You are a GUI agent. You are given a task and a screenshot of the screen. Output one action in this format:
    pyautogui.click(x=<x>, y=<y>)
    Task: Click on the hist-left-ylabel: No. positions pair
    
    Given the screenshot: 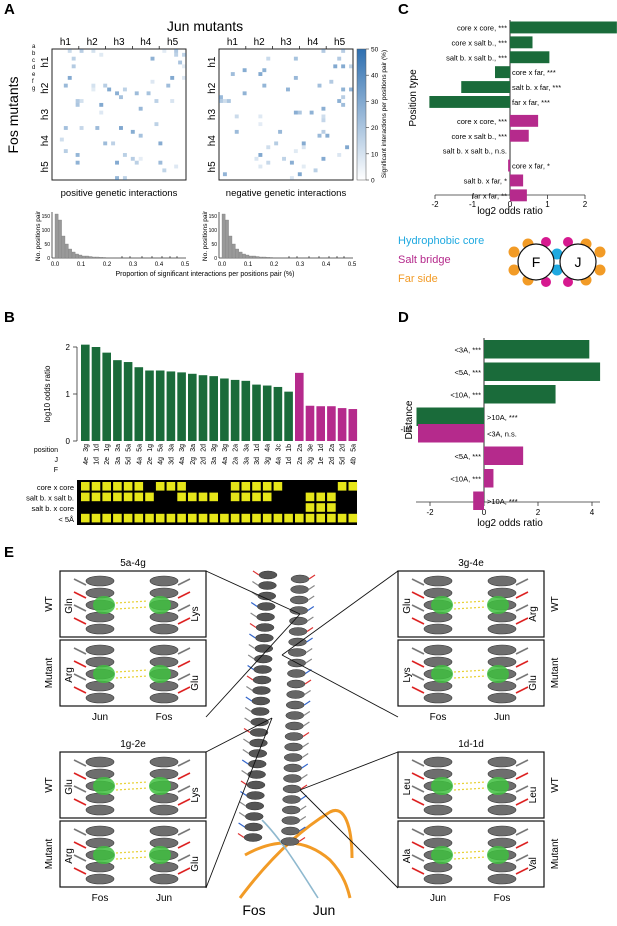 What is the action you would take?
    pyautogui.click(x=38, y=235)
    